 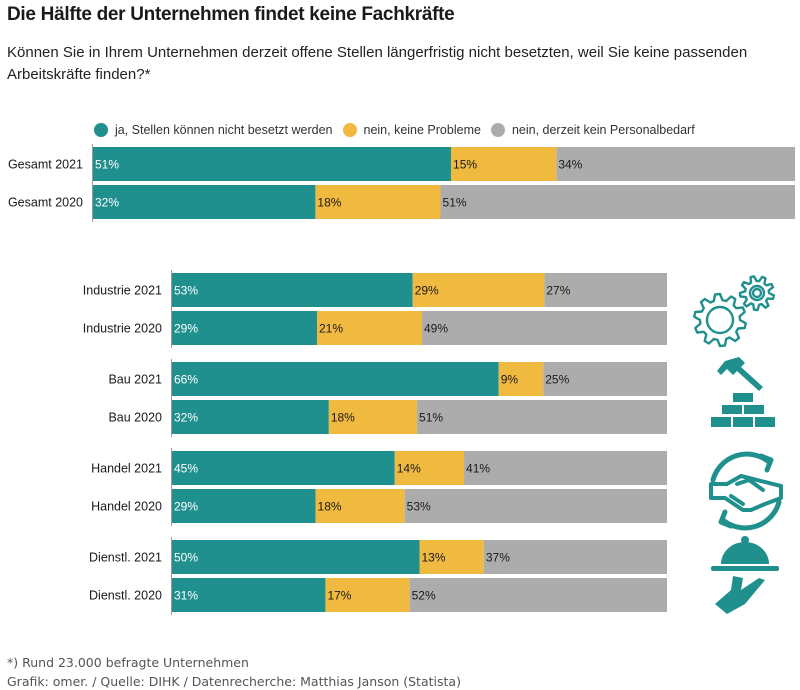 What do you see at coordinates (478, 469) in the screenshot?
I see `data-label: 41%` at bounding box center [478, 469].